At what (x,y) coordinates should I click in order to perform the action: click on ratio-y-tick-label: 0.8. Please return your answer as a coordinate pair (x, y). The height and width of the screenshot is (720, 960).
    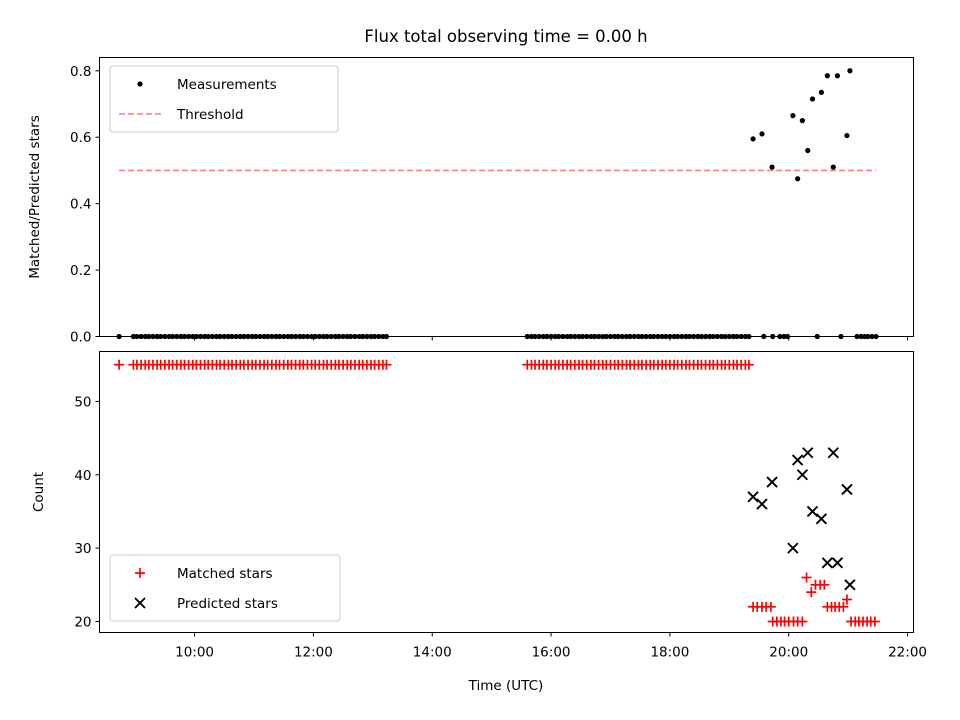
    Looking at the image, I should click on (80, 72).